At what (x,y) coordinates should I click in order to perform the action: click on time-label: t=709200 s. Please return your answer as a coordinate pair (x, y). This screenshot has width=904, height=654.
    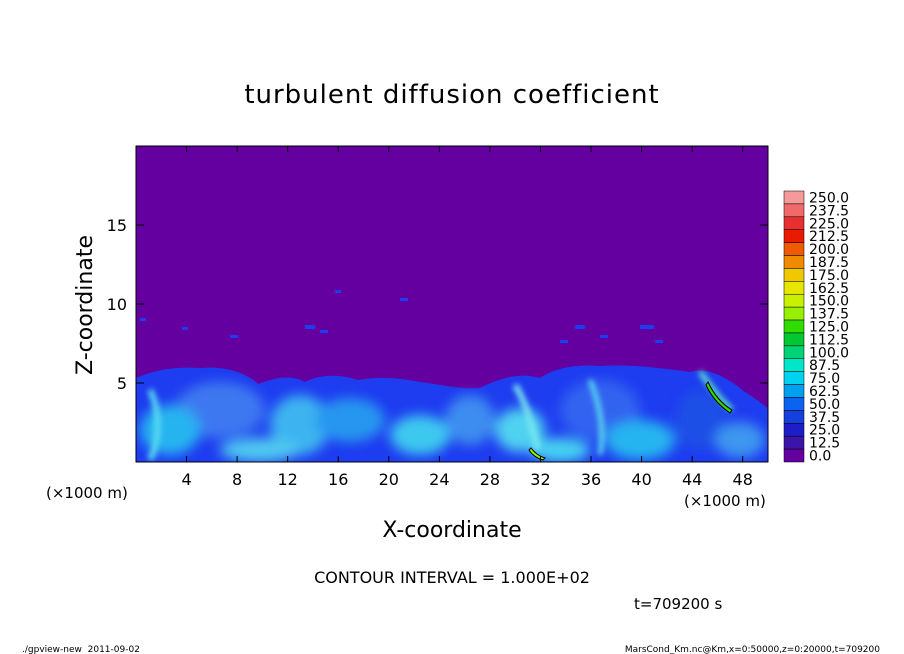
    Looking at the image, I should click on (678, 604).